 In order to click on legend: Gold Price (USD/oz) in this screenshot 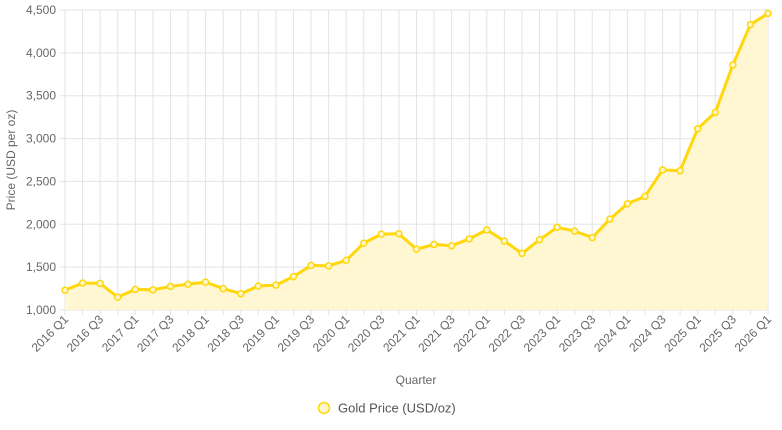, I will do `click(386, 408)`.